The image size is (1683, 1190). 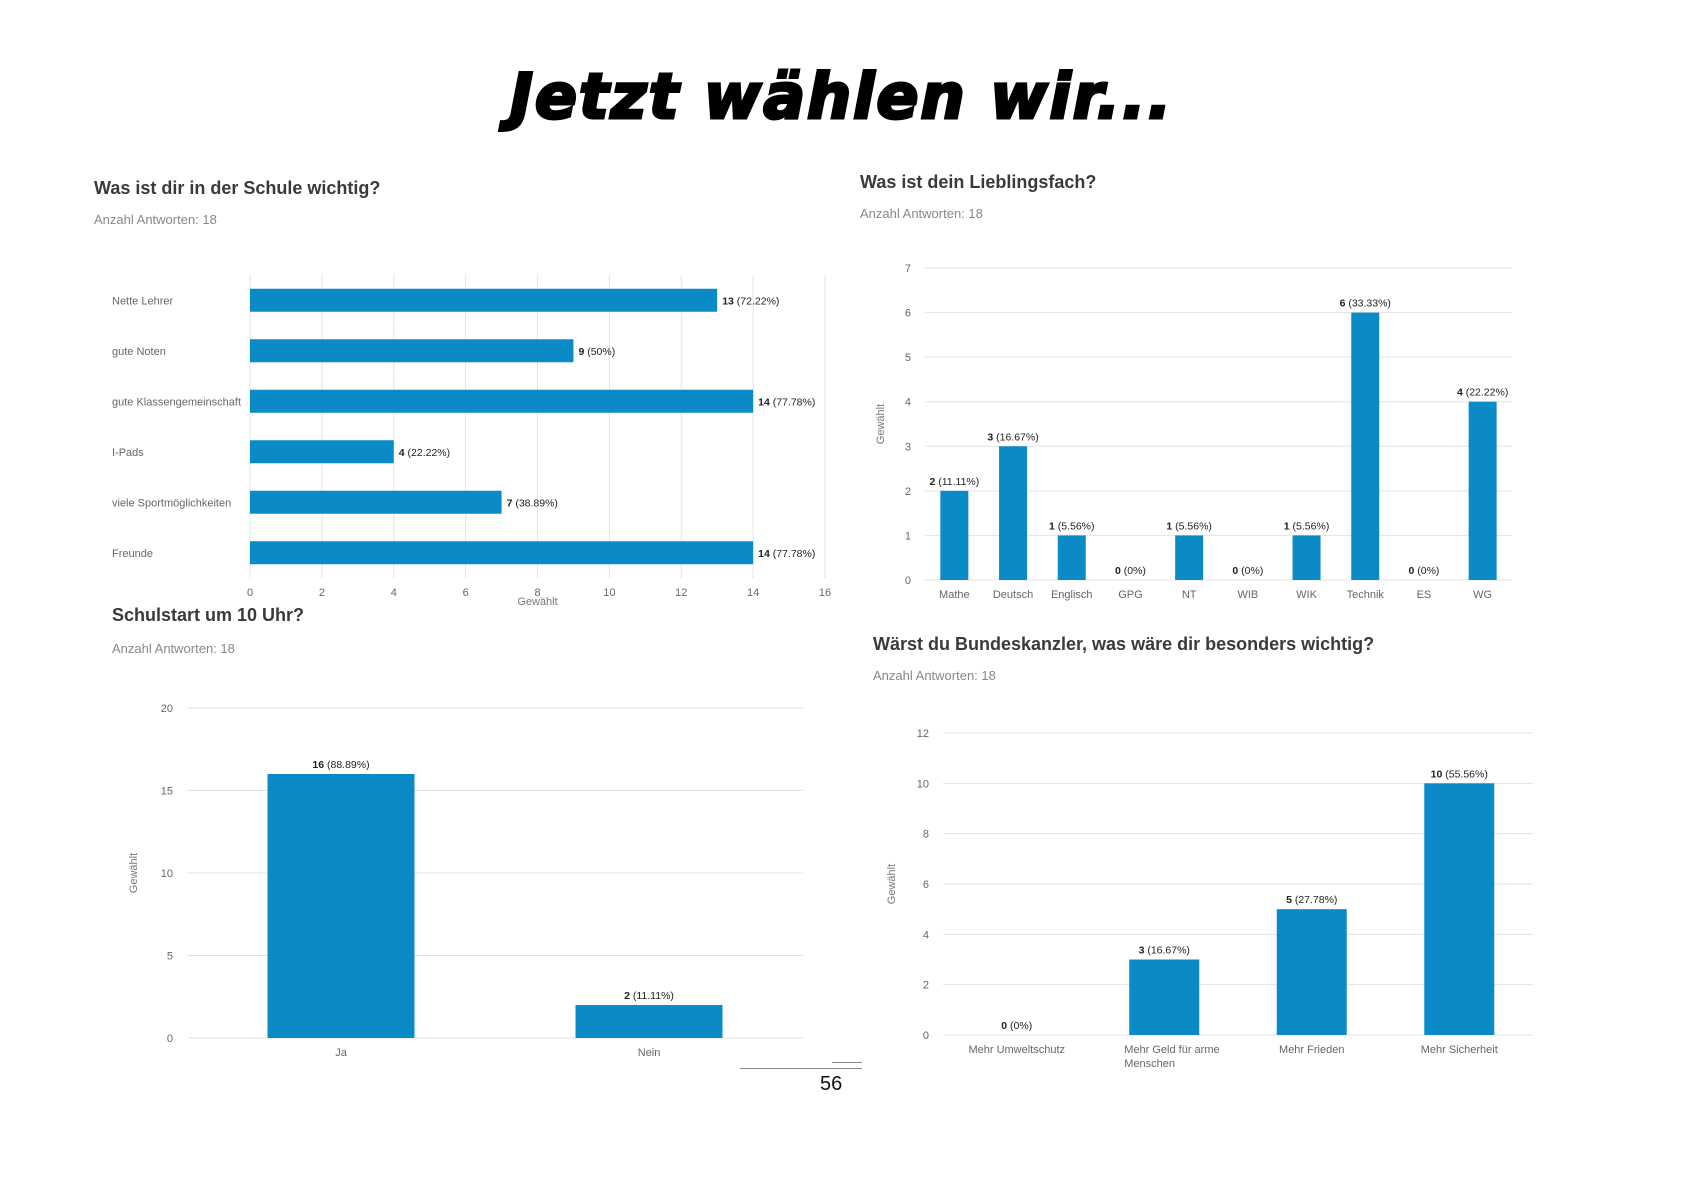 What do you see at coordinates (831, 1084) in the screenshot?
I see `page-number: 56` at bounding box center [831, 1084].